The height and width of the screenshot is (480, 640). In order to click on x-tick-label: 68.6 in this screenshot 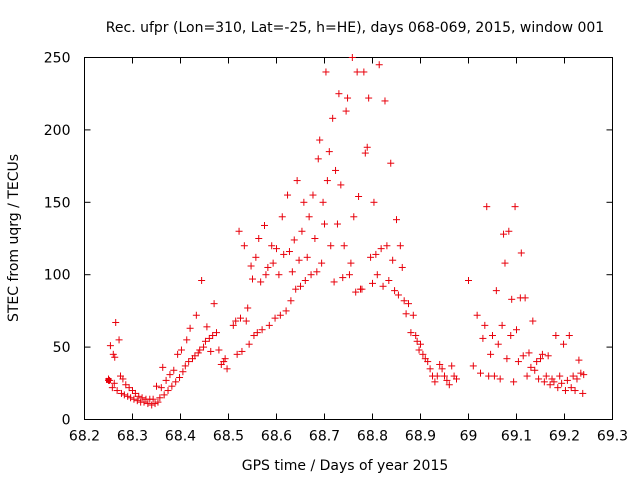, I will do `click(276, 437)`.